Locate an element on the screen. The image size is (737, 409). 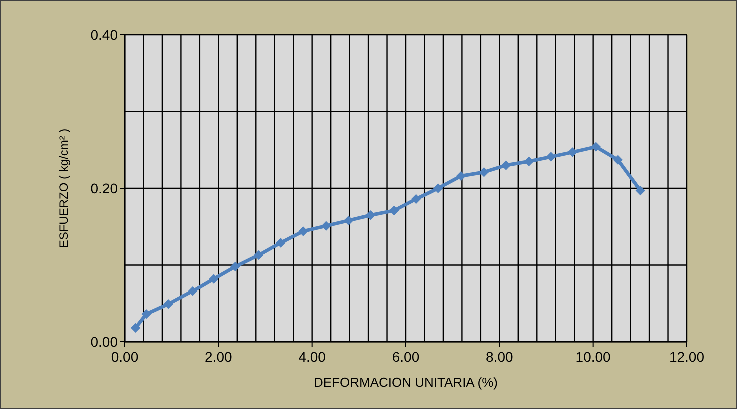
y-tick-label: 0.00 is located at coordinates (104, 342).